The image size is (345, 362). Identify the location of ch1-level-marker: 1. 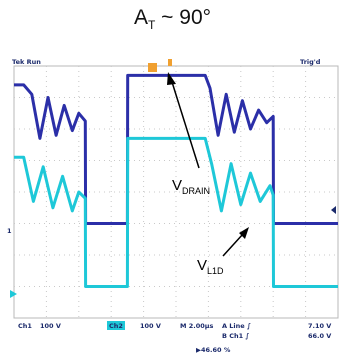
(9, 231).